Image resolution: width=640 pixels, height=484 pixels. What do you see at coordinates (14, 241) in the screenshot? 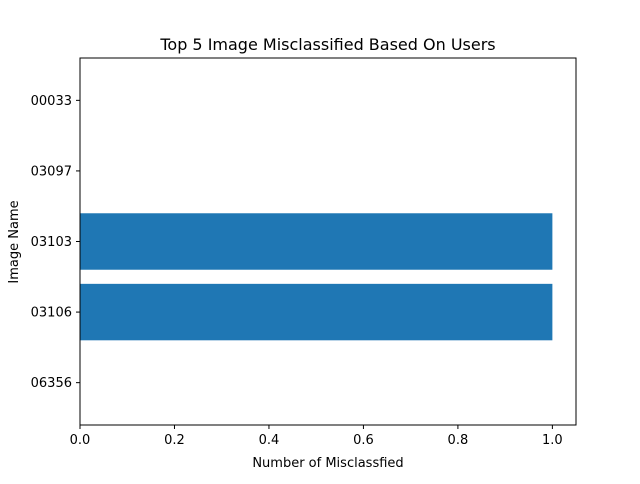
I see `y-axis-label: Image Name` at bounding box center [14, 241].